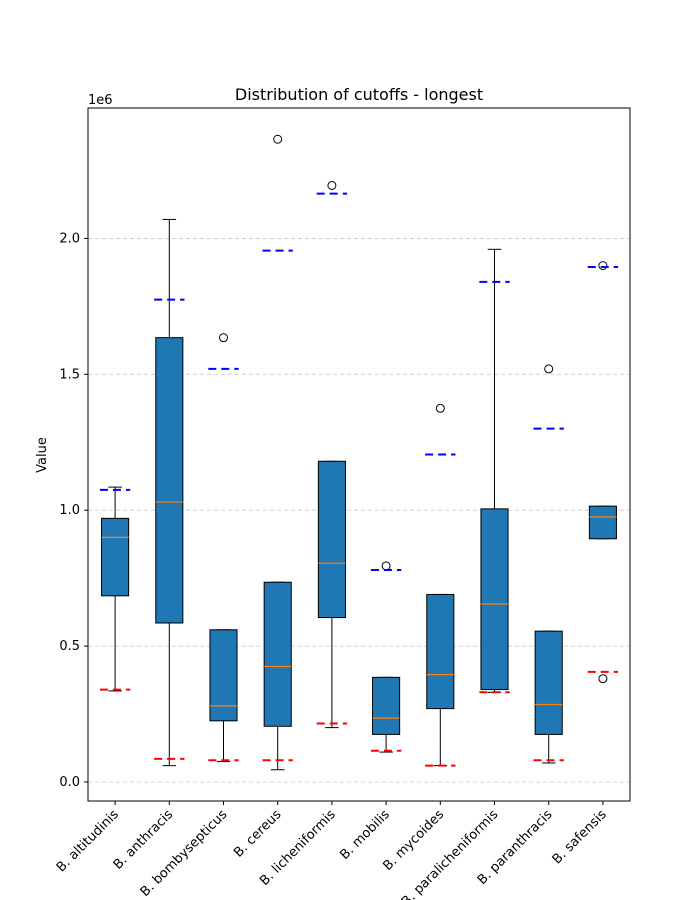 Image resolution: width=700 pixels, height=900 pixels. Describe the element at coordinates (365, 835) in the screenshot. I see `x-tick-label: B. mobilis` at that location.